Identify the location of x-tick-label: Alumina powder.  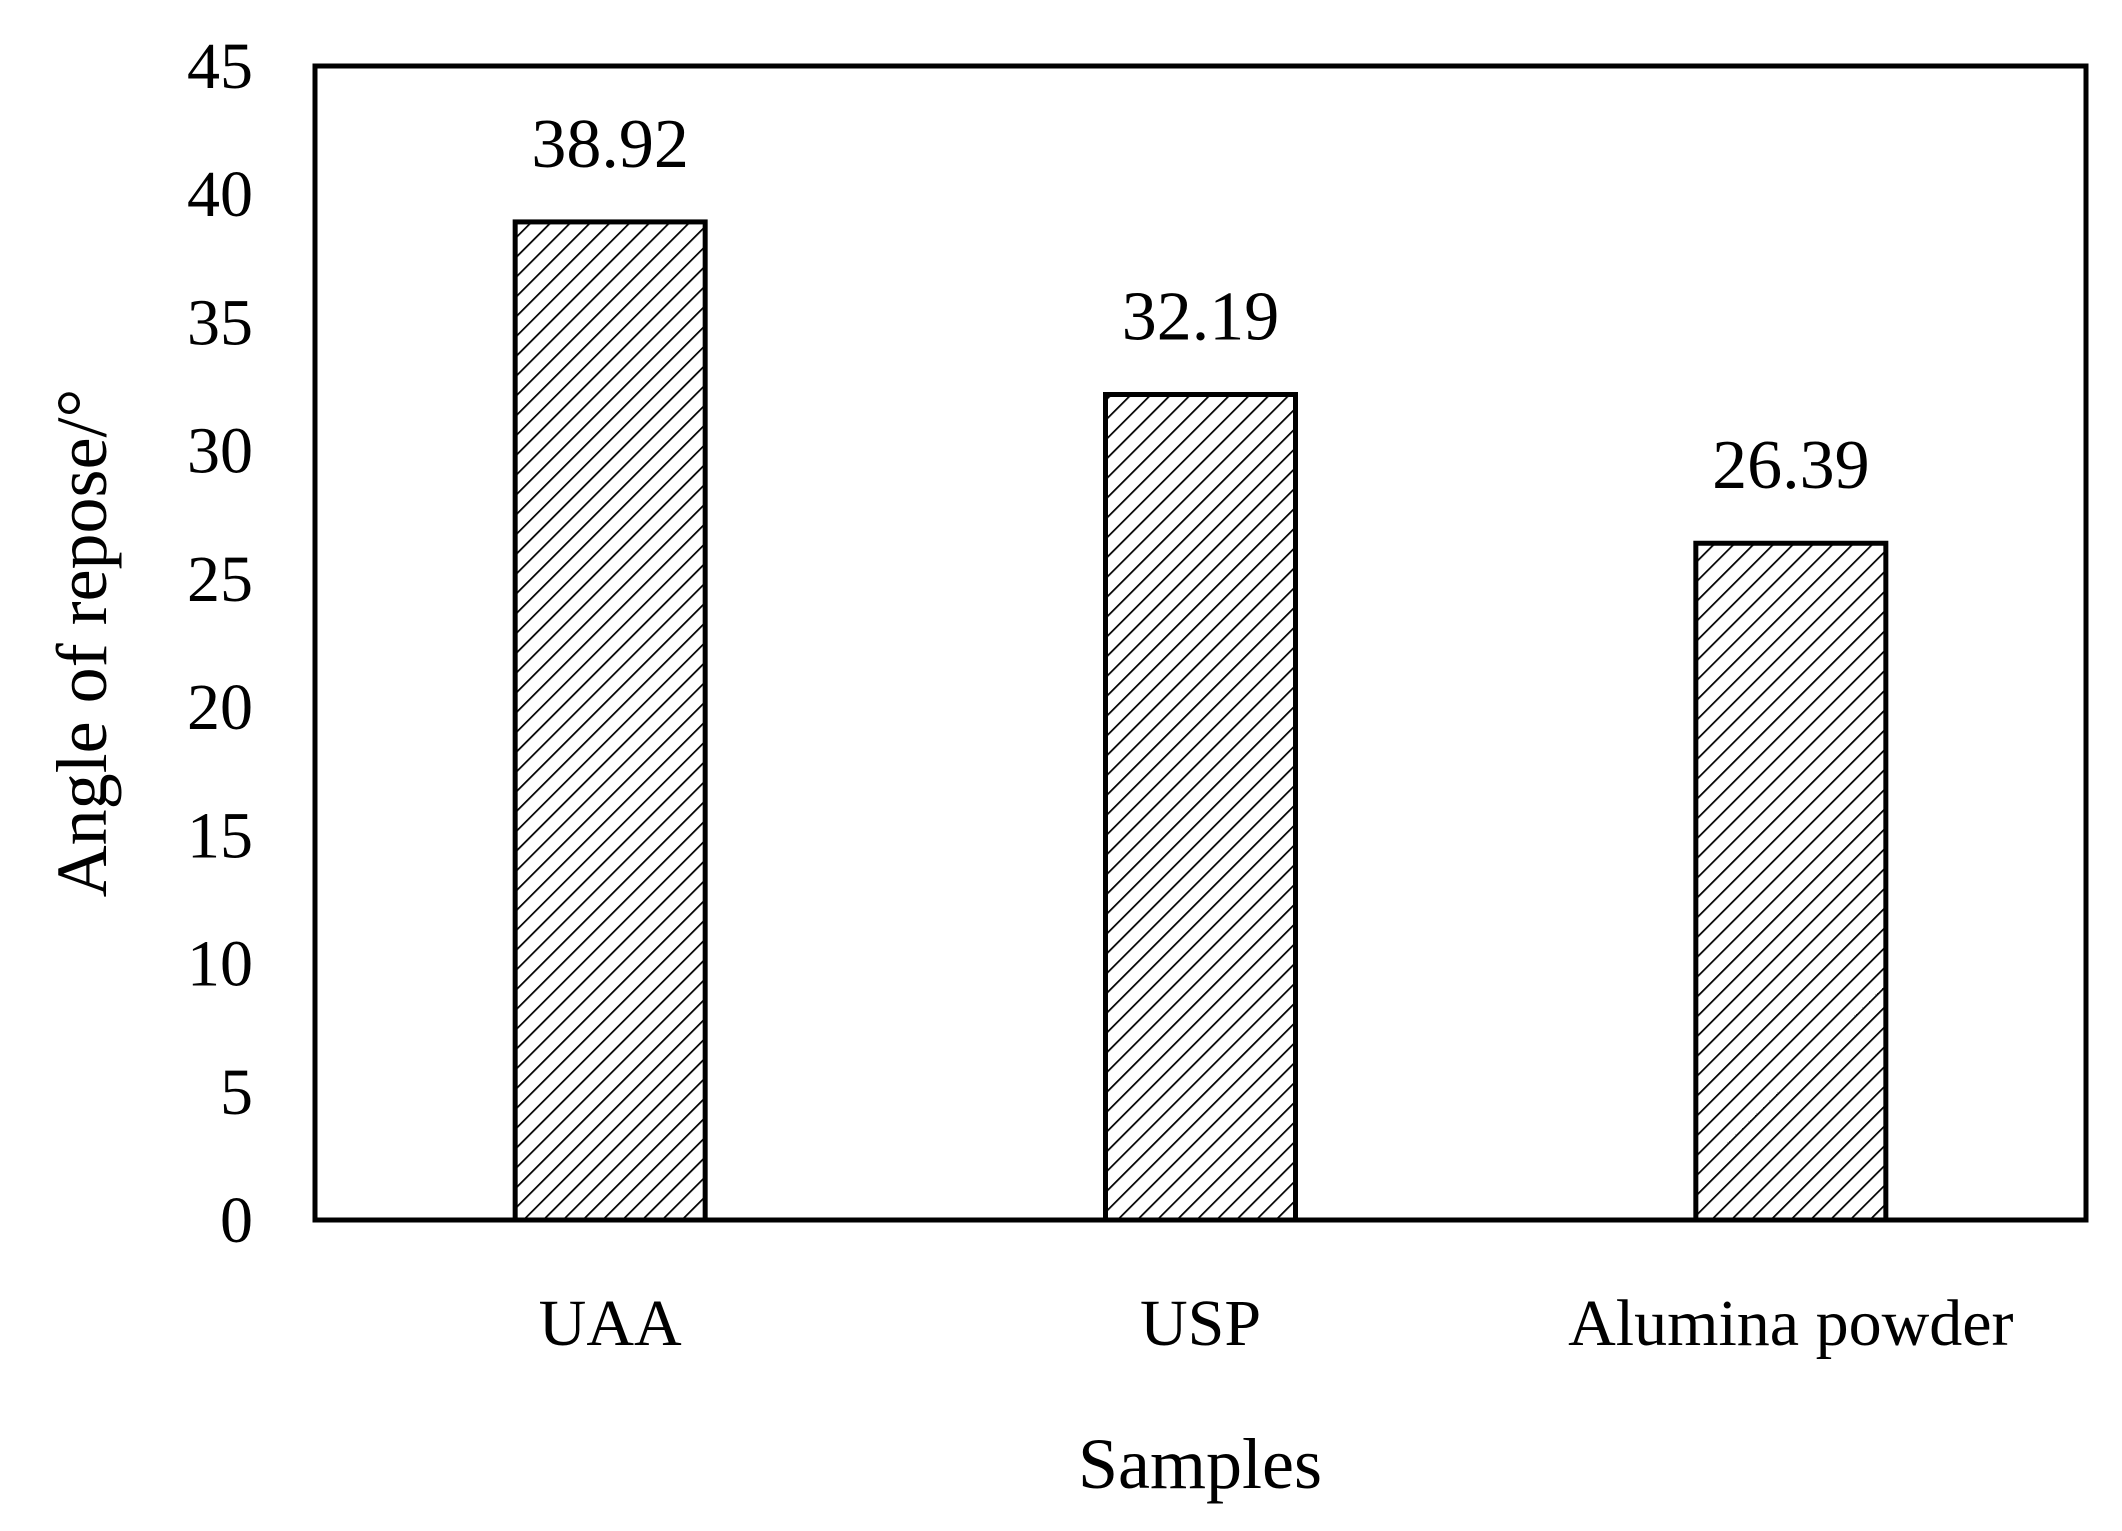
(1790, 1323).